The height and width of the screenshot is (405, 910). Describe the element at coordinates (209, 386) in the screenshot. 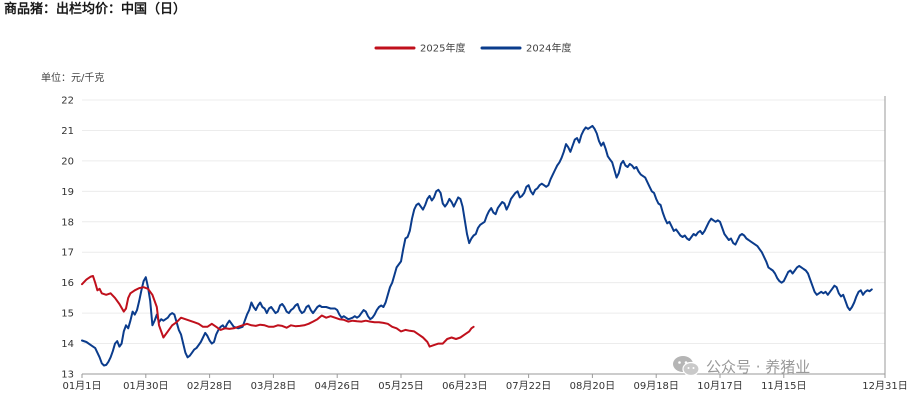

I see `x-tick-label: 02月28日` at that location.